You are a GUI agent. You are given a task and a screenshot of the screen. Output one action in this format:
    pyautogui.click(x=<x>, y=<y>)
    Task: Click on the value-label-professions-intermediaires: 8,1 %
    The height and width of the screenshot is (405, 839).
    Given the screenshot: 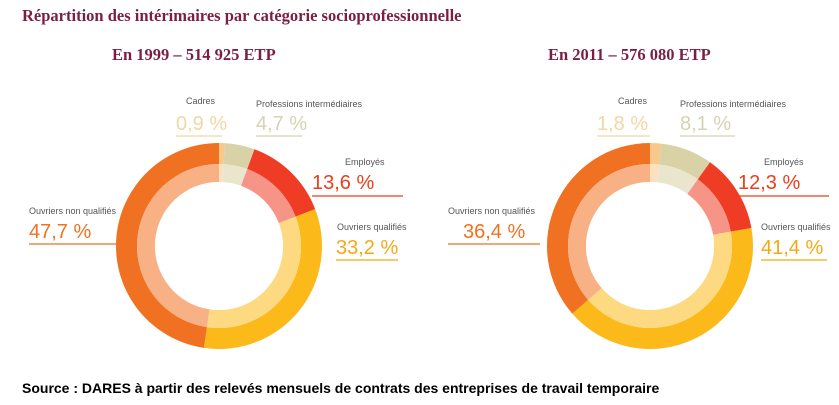 What is the action you would take?
    pyautogui.click(x=705, y=124)
    